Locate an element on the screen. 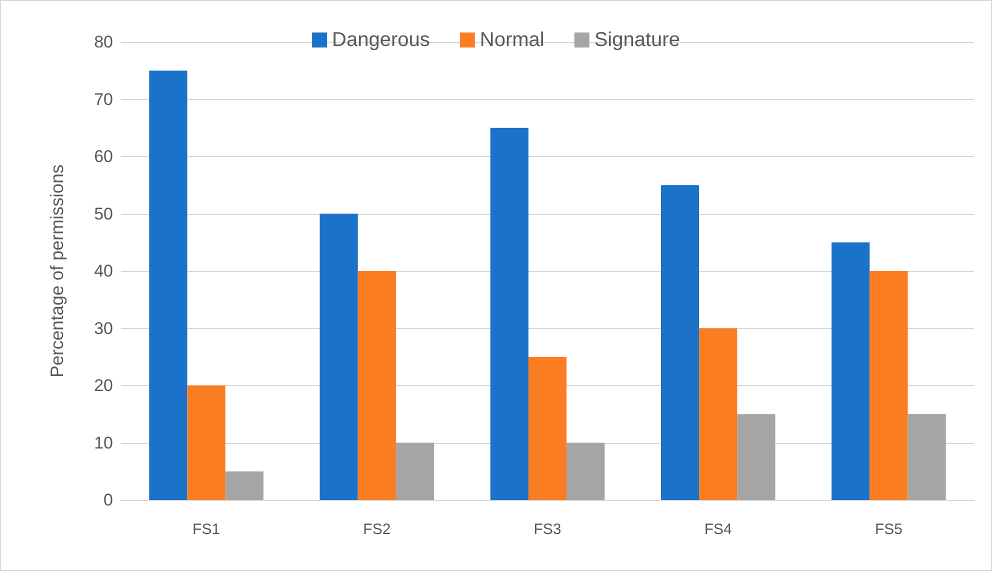  x-tick-label: FS3 is located at coordinates (548, 529).